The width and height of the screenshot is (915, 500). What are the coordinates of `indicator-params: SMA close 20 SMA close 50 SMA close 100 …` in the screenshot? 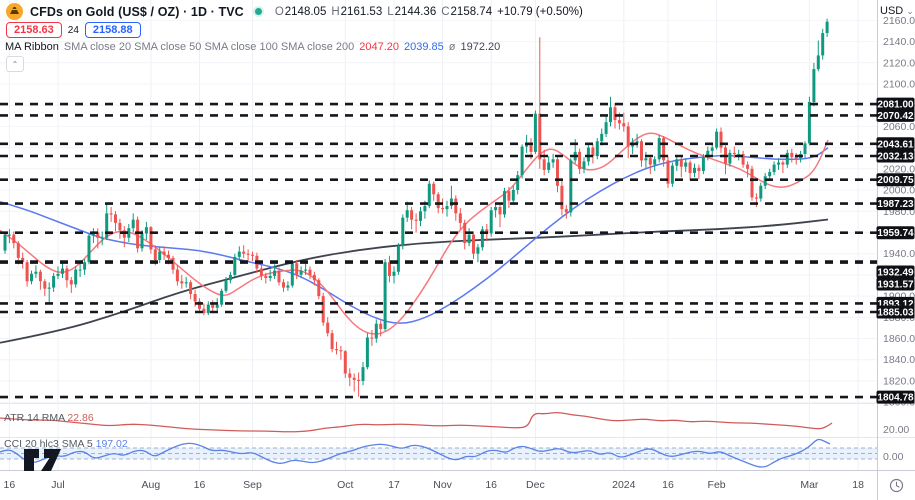 It's located at (209, 47).